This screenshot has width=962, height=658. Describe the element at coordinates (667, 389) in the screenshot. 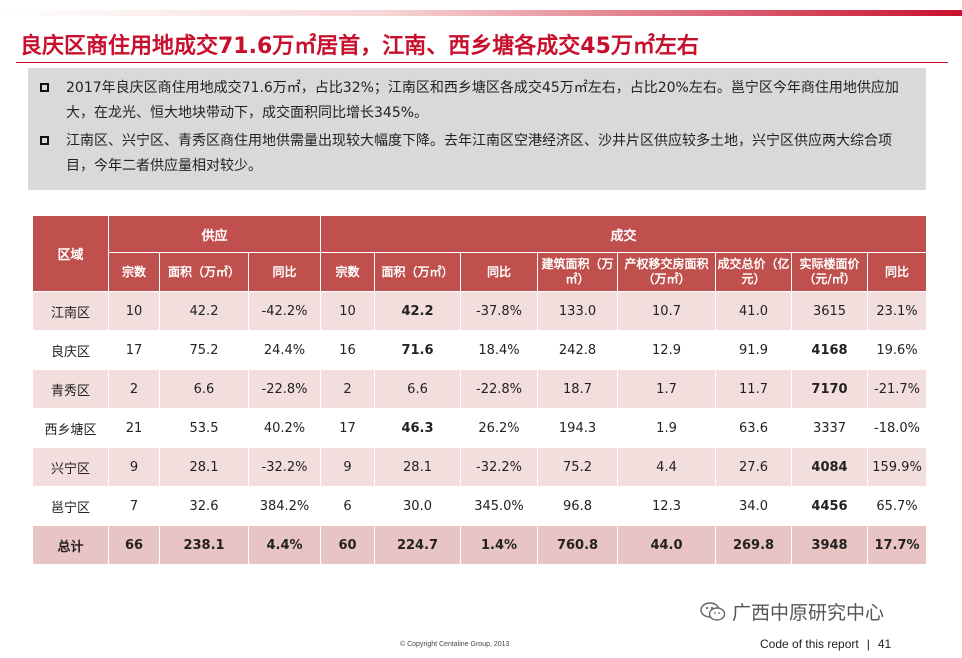

I see `table-cell: 1.7` at that location.